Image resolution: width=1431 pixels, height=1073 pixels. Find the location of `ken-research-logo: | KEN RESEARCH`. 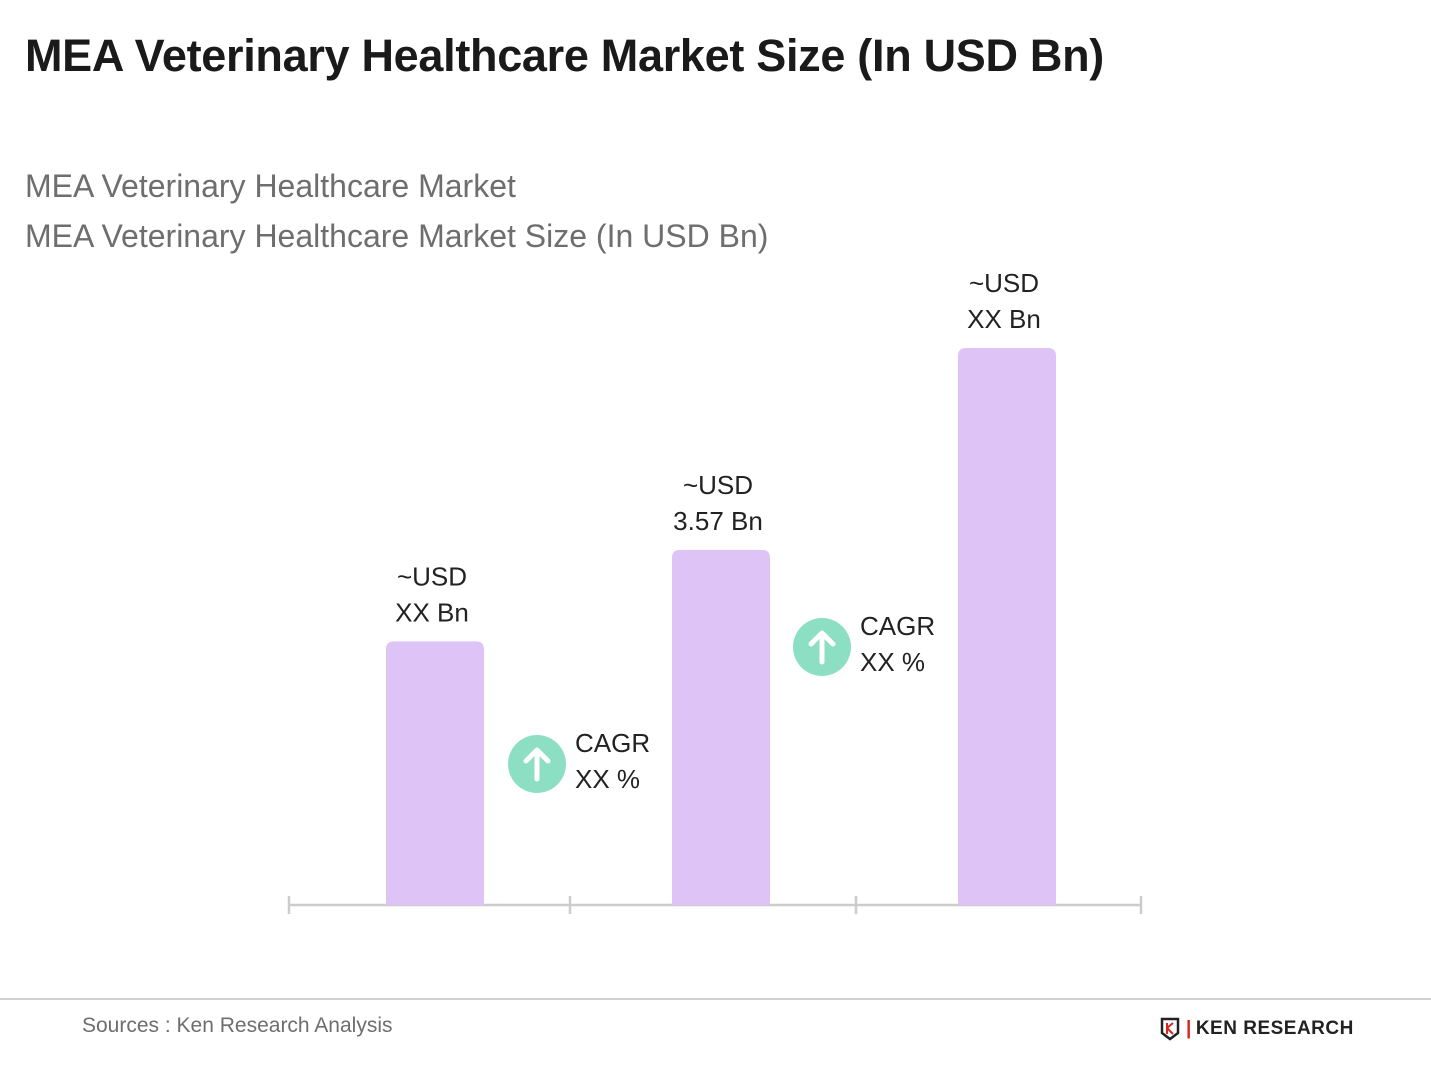

ken-research-logo: | KEN RESEARCH is located at coordinates (1257, 1029).